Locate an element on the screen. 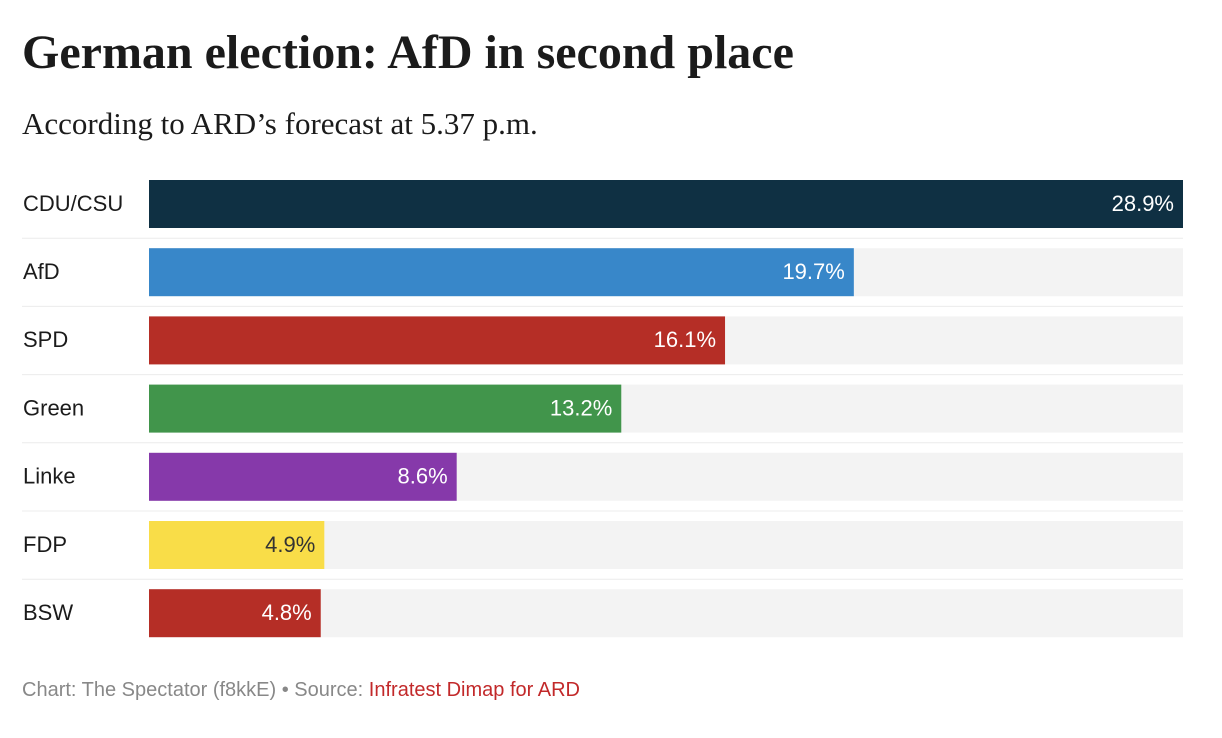 The height and width of the screenshot is (738, 1222). bar-track is located at coordinates (666, 613).